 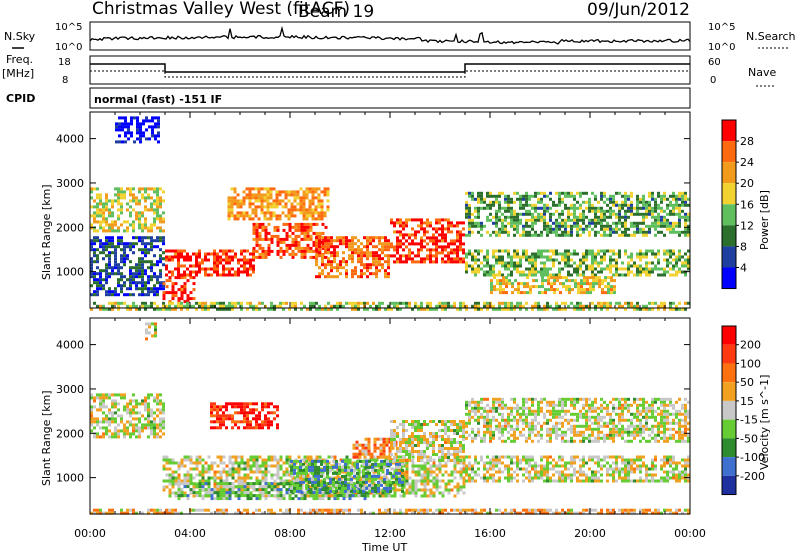 I want to click on velocity-colorbar-tick-1: 100, so click(x=750, y=363).